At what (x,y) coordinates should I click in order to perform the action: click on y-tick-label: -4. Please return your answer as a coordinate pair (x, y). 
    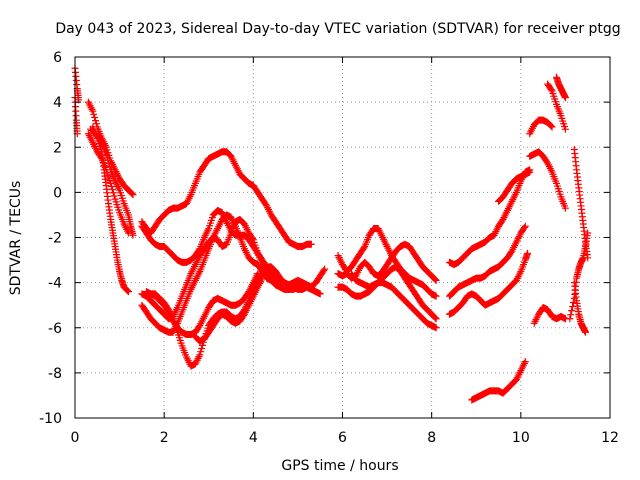
    Looking at the image, I should click on (55, 284).